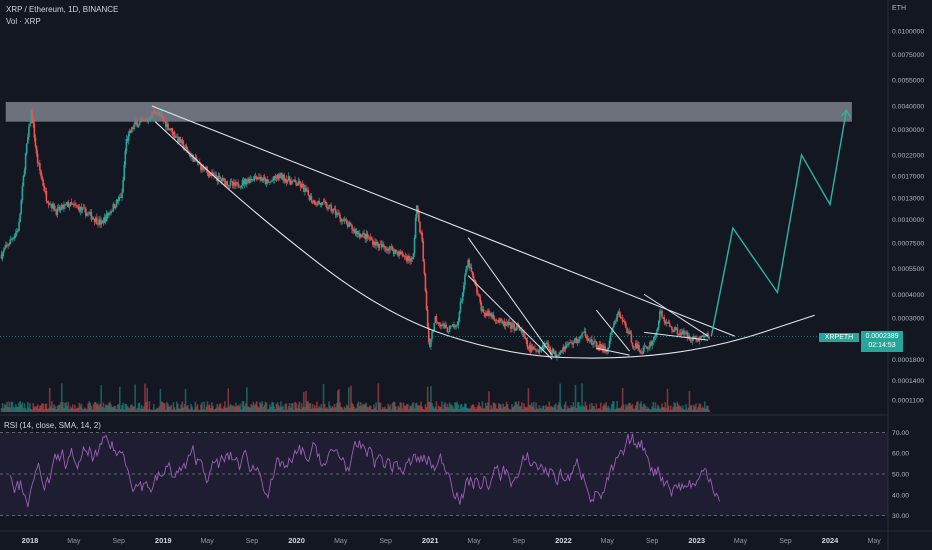 Image resolution: width=932 pixels, height=550 pixels. I want to click on volume-legend: Vol · XRP, so click(23, 21).